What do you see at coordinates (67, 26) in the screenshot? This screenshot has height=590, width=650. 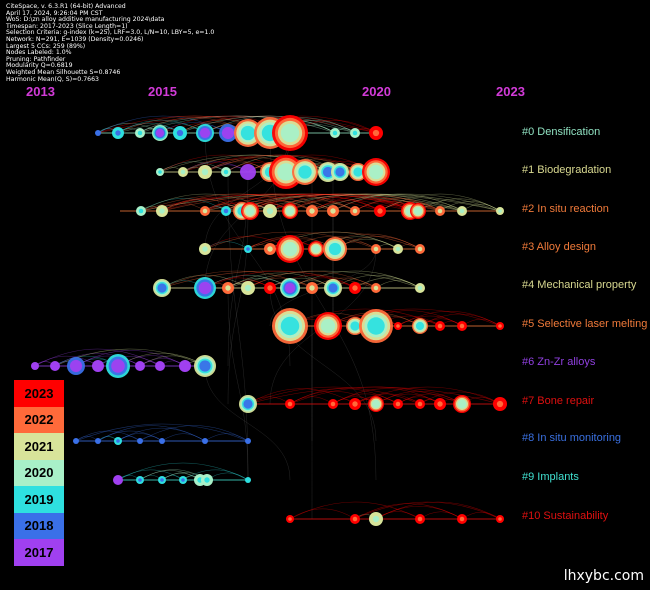 I see `meta-line: Timespan: 2017-2023 (Slice Length=1)` at bounding box center [67, 26].